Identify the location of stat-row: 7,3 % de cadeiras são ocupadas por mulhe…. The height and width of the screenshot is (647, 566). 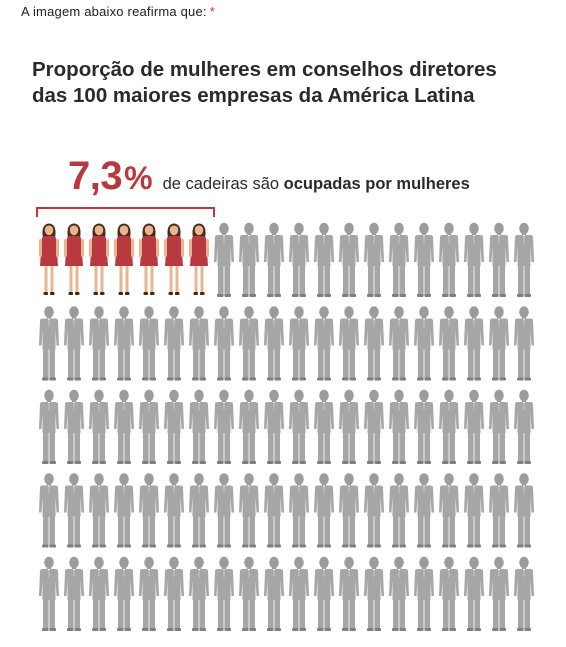
(269, 179).